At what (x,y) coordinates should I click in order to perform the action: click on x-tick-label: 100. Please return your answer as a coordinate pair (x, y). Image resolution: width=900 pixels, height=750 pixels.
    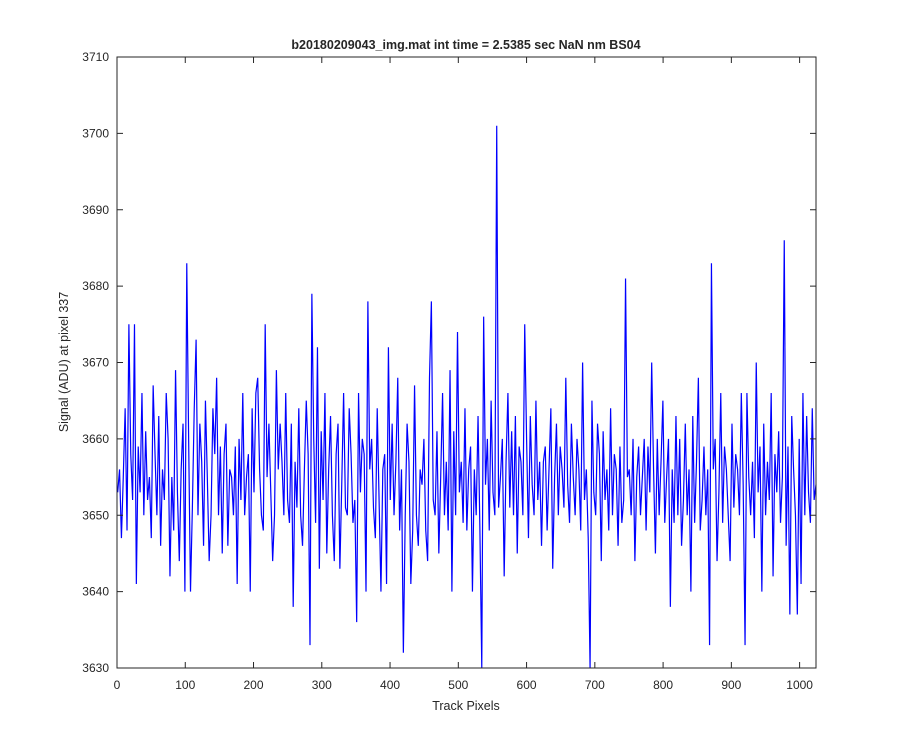
    Looking at the image, I should click on (185, 685).